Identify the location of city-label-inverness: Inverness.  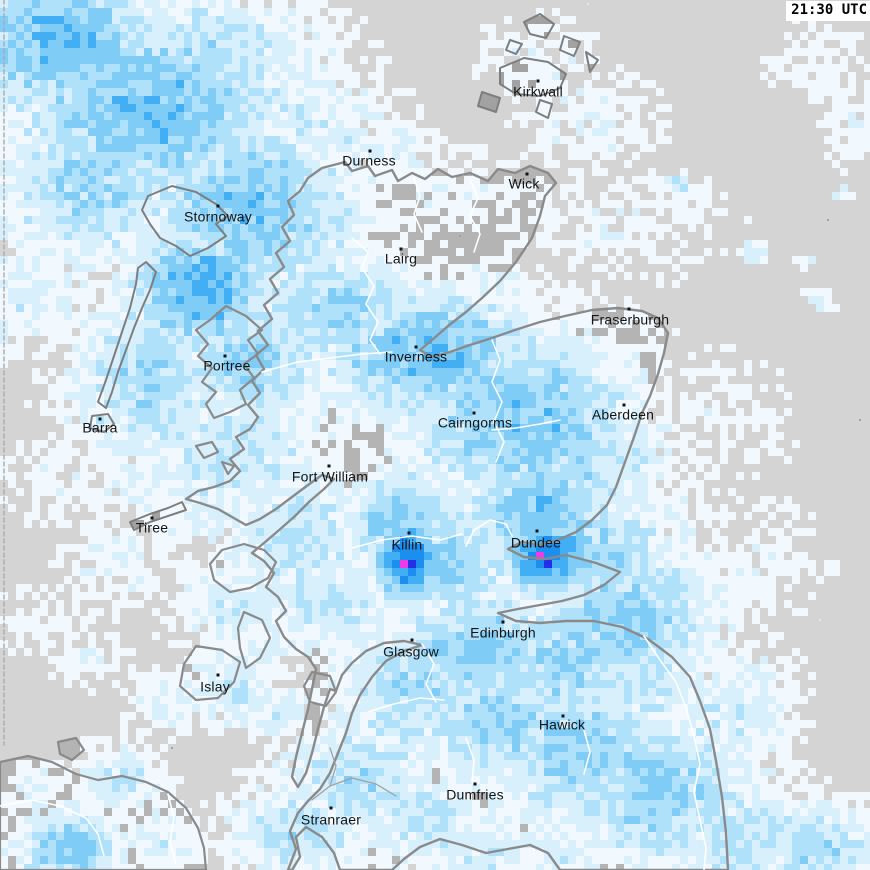
(416, 356).